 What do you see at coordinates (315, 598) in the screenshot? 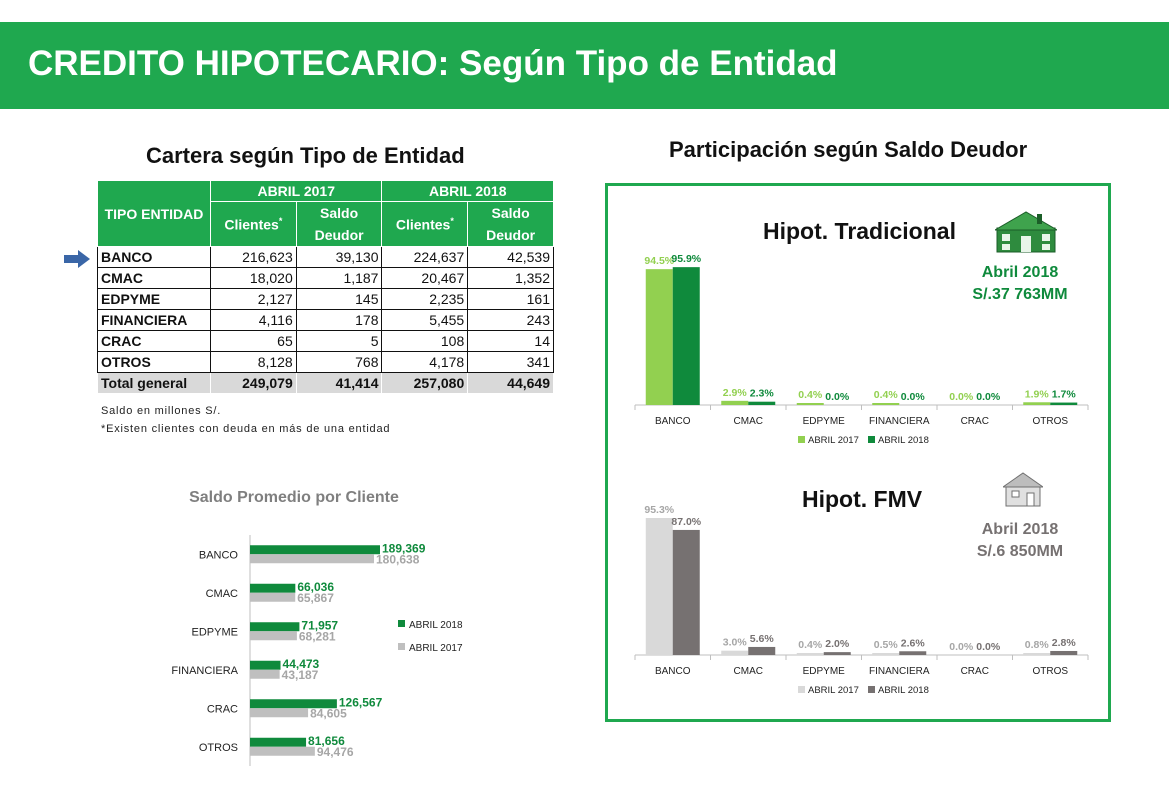
I see `data-label: 65,867` at bounding box center [315, 598].